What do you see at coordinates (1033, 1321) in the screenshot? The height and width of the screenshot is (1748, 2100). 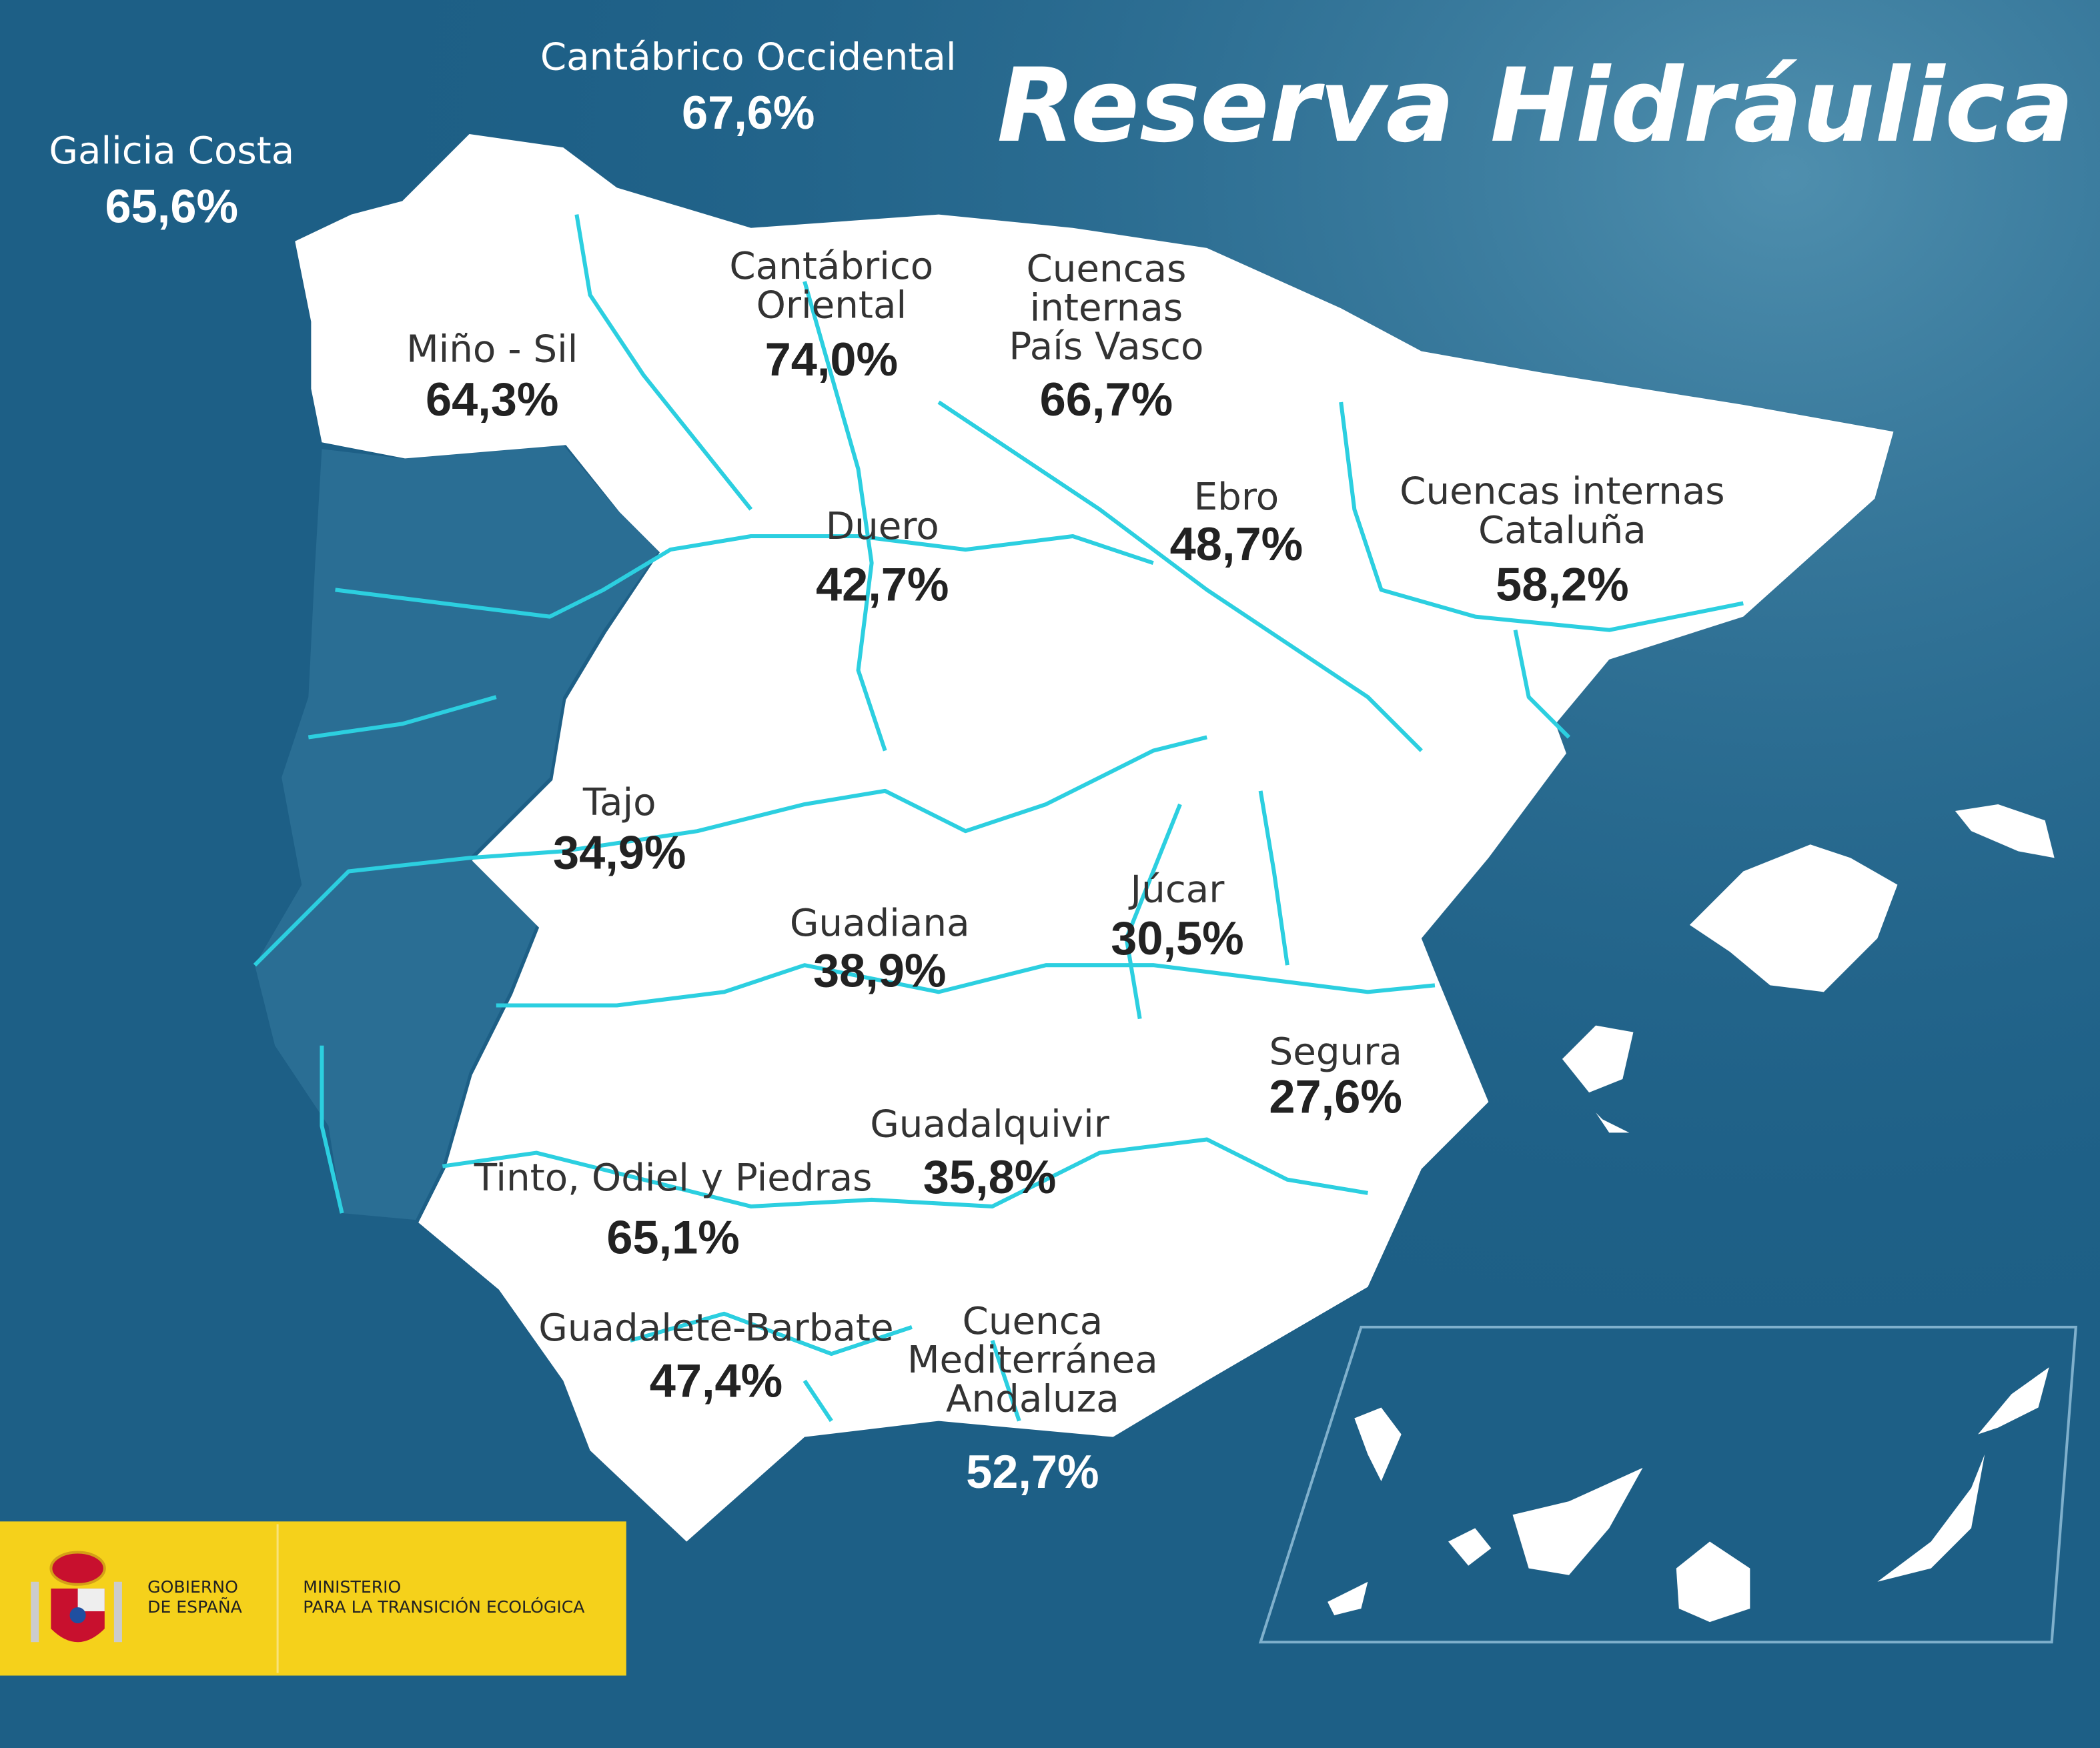 I see `basin-name: Cuenca` at bounding box center [1033, 1321].